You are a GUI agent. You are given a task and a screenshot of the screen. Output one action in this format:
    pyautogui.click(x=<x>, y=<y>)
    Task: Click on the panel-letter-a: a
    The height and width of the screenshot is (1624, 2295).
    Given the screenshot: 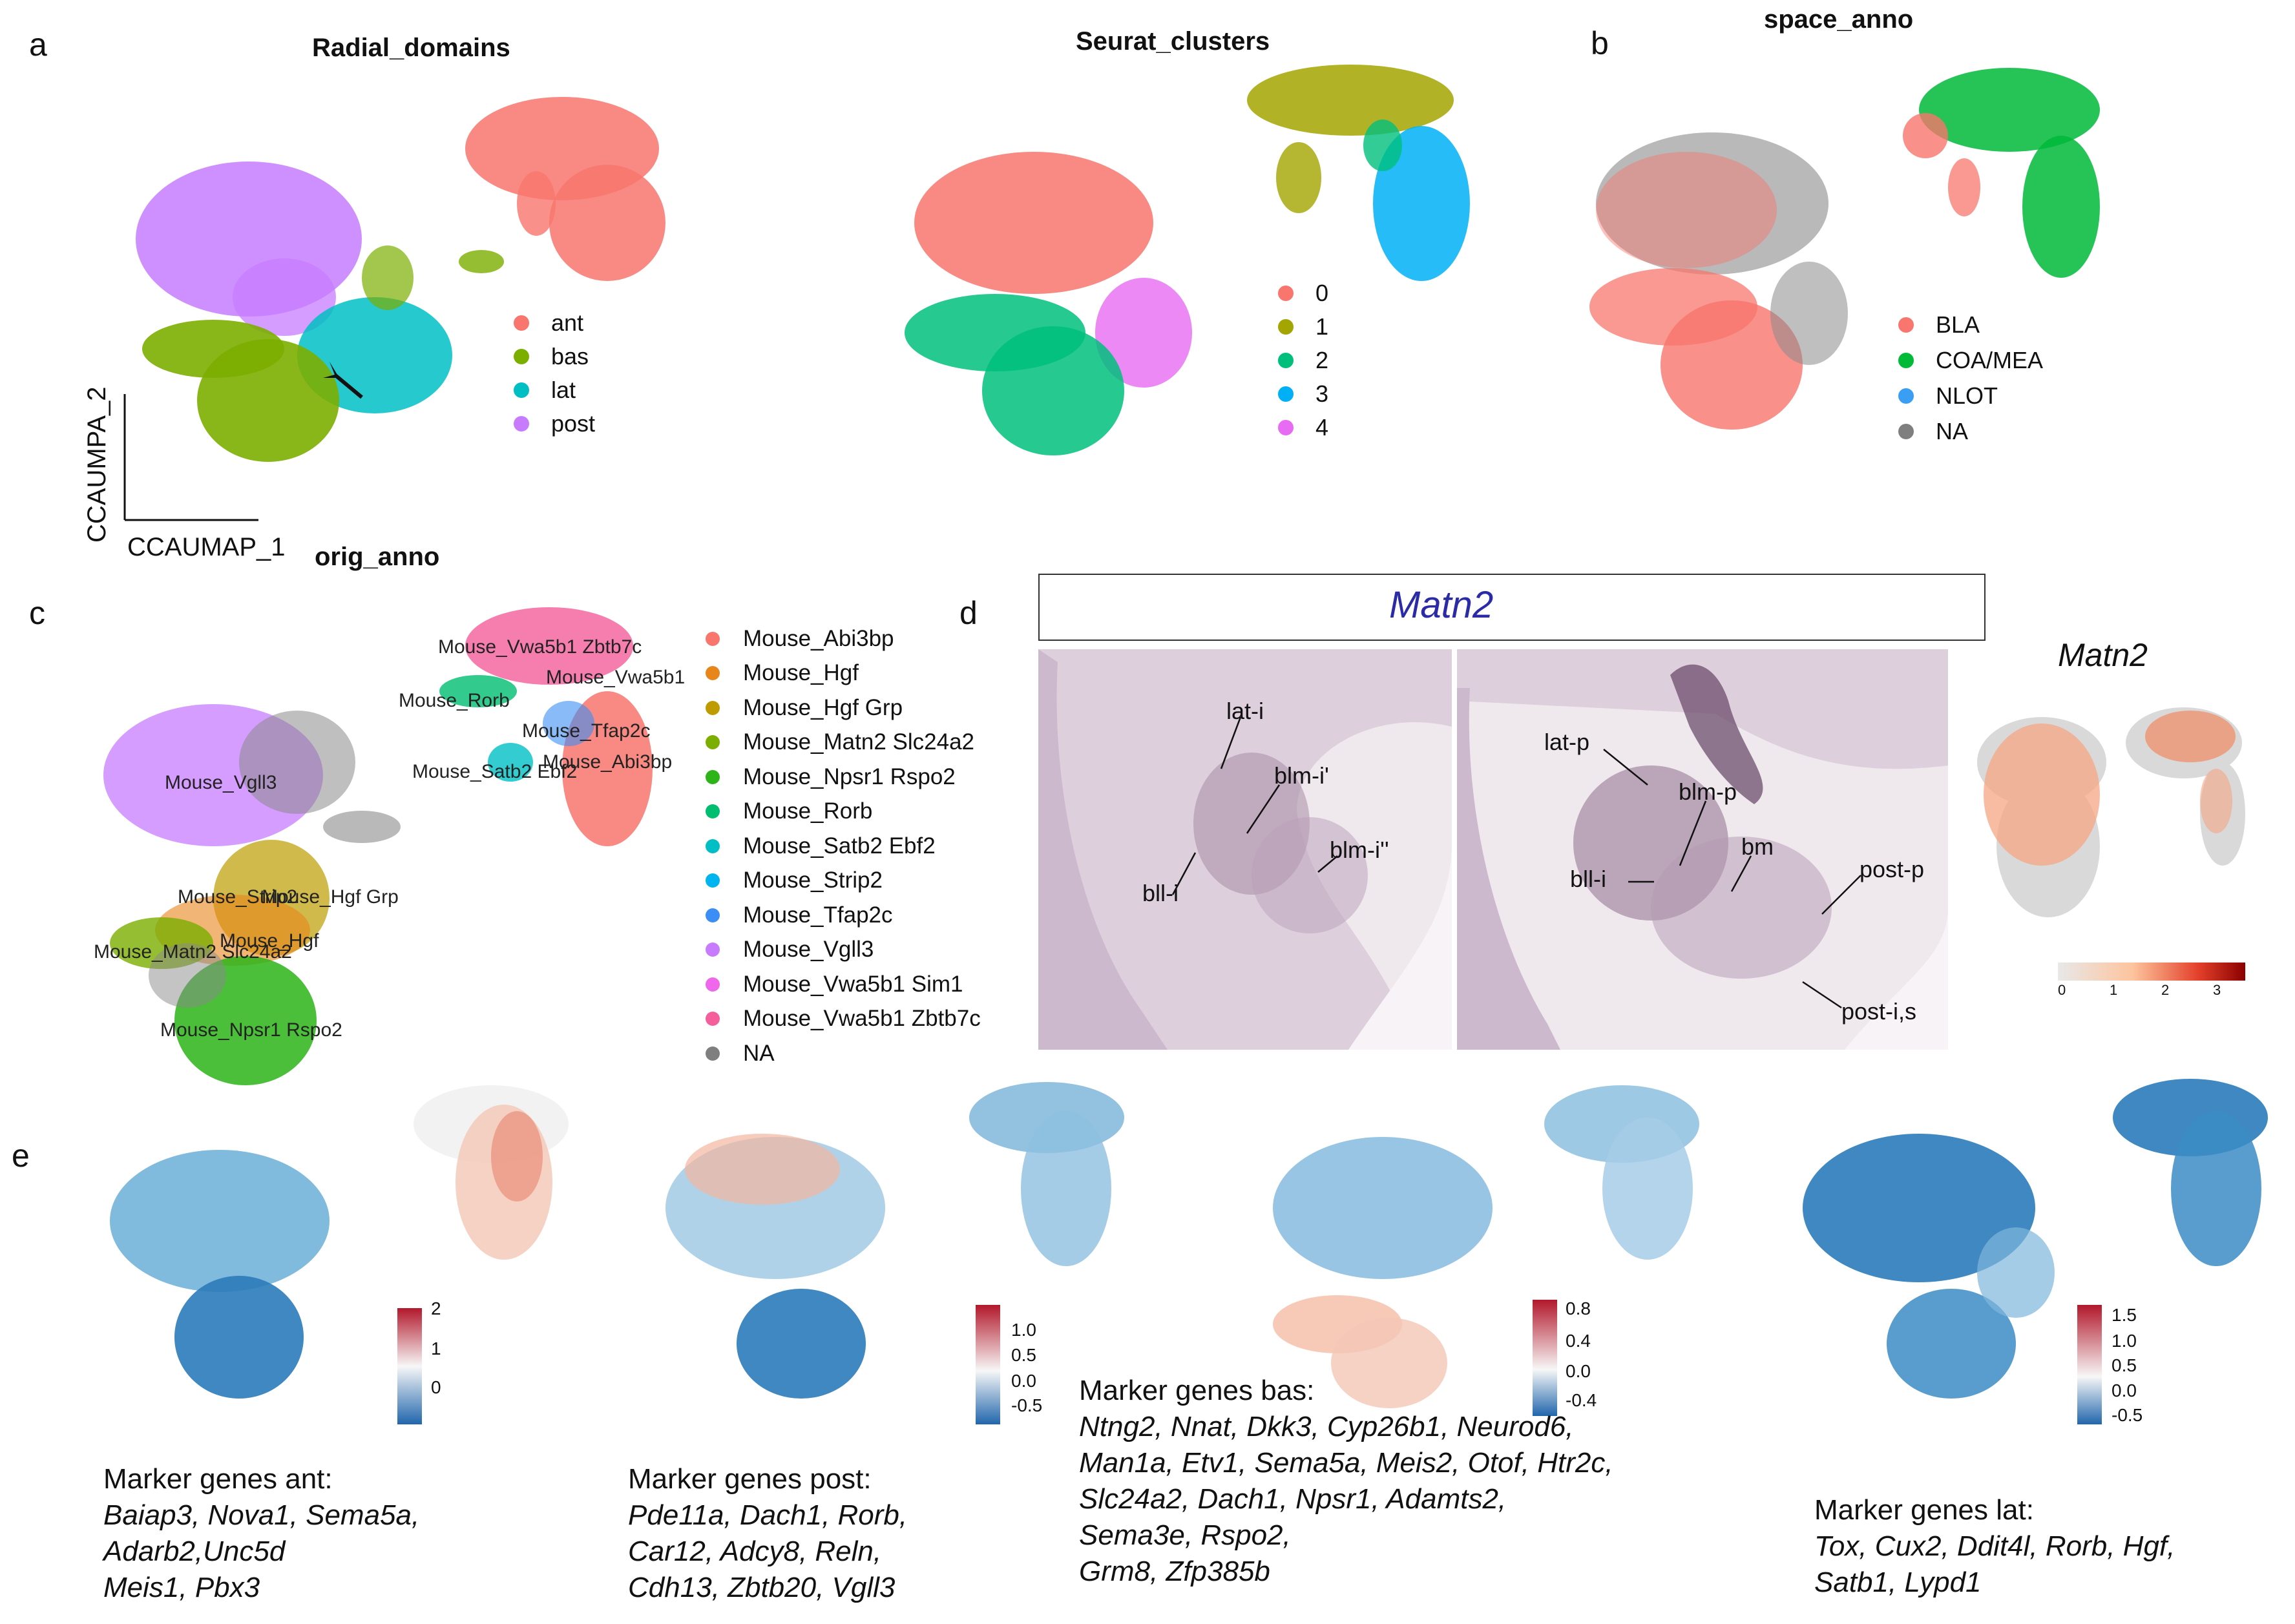 What is the action you would take?
    pyautogui.click(x=38, y=44)
    